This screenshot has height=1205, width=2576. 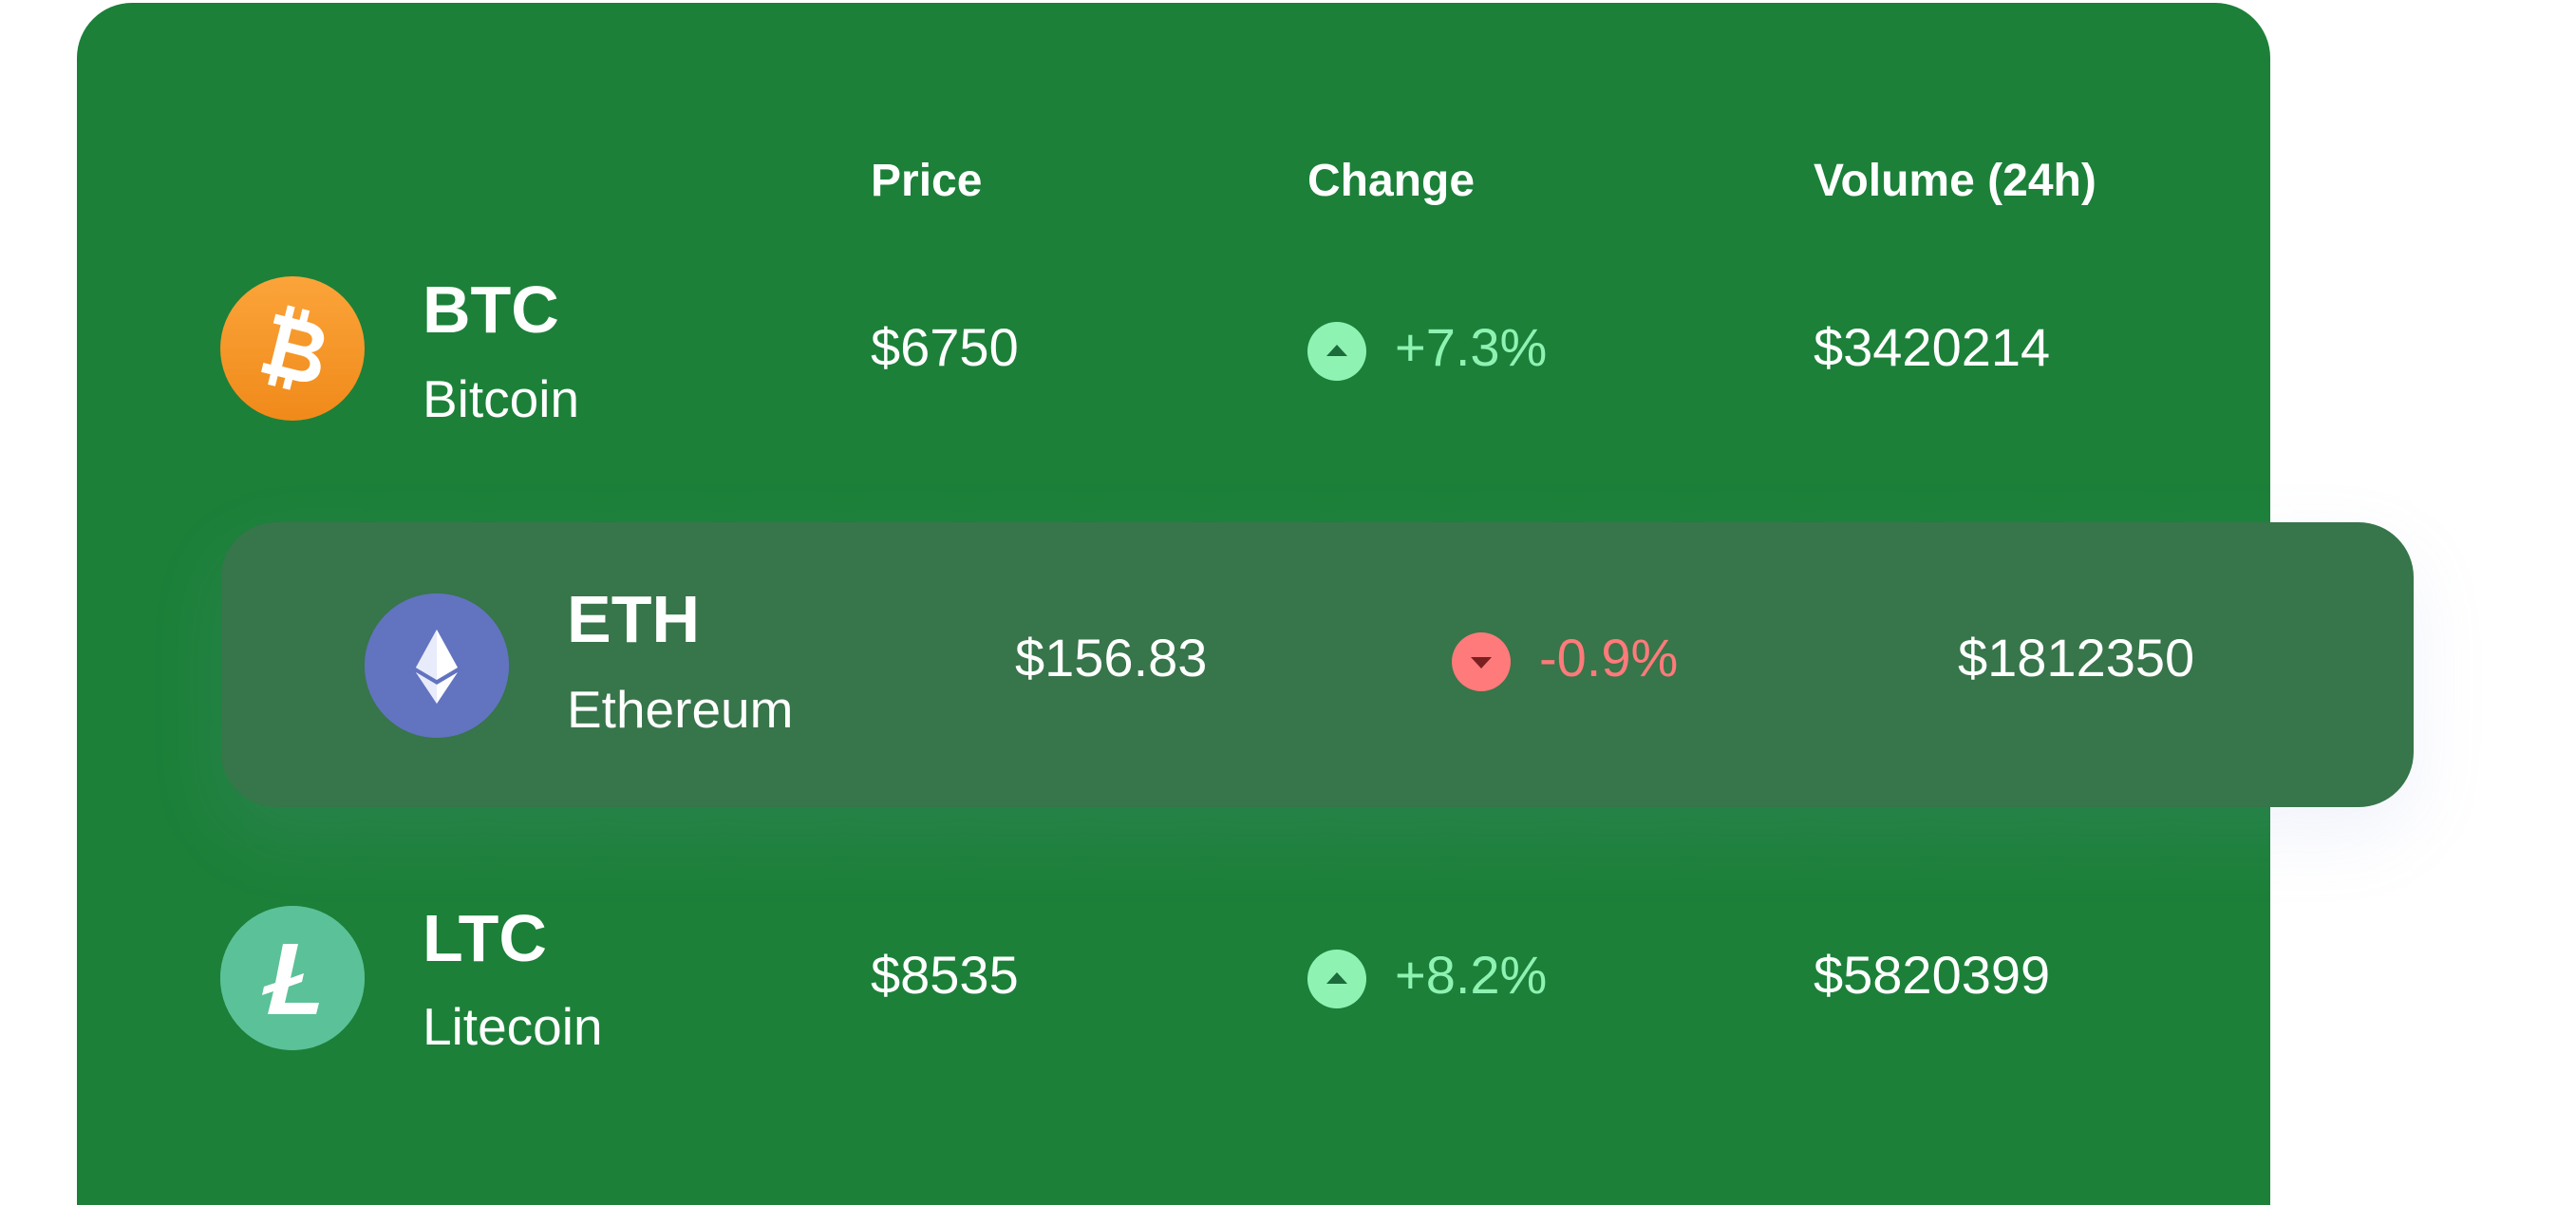 What do you see at coordinates (1932, 975) in the screenshot?
I see `coin-volume: $5820399` at bounding box center [1932, 975].